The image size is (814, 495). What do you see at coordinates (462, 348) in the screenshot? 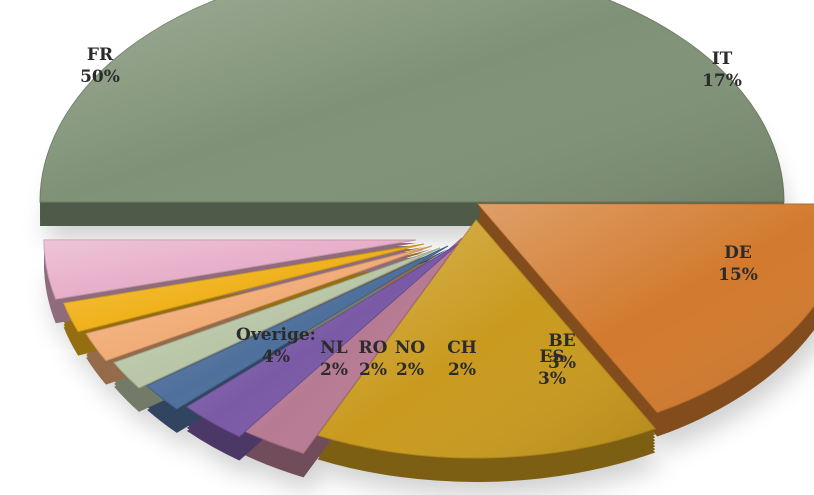
I see `slice-label-ch: CH` at bounding box center [462, 348].